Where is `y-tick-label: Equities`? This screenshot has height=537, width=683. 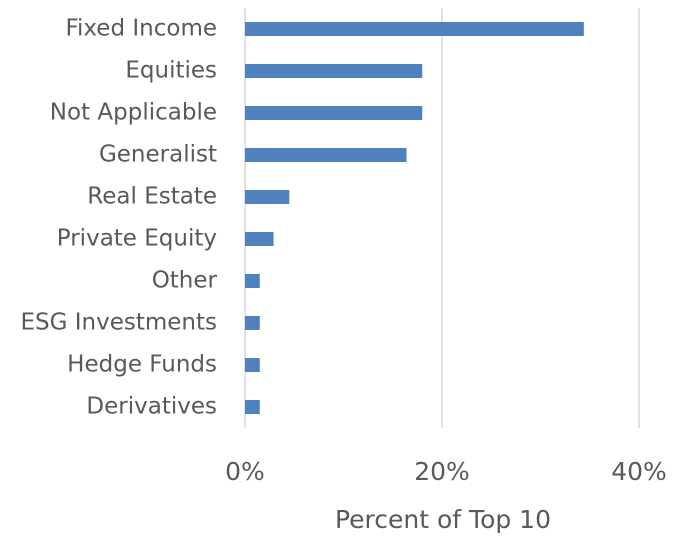
y-tick-label: Equities is located at coordinates (171, 71).